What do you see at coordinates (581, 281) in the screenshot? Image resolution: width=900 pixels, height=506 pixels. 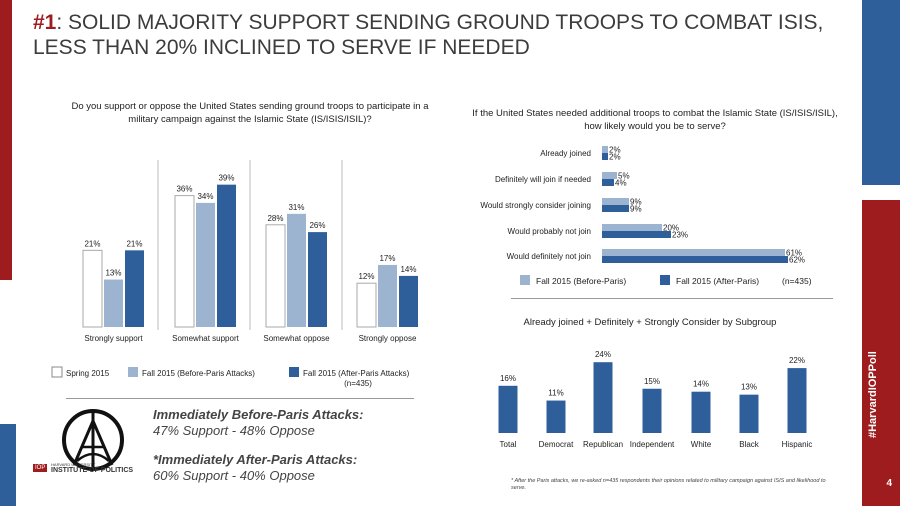 I see `legend-label: Fall 2015 (Before-Paris)` at bounding box center [581, 281].